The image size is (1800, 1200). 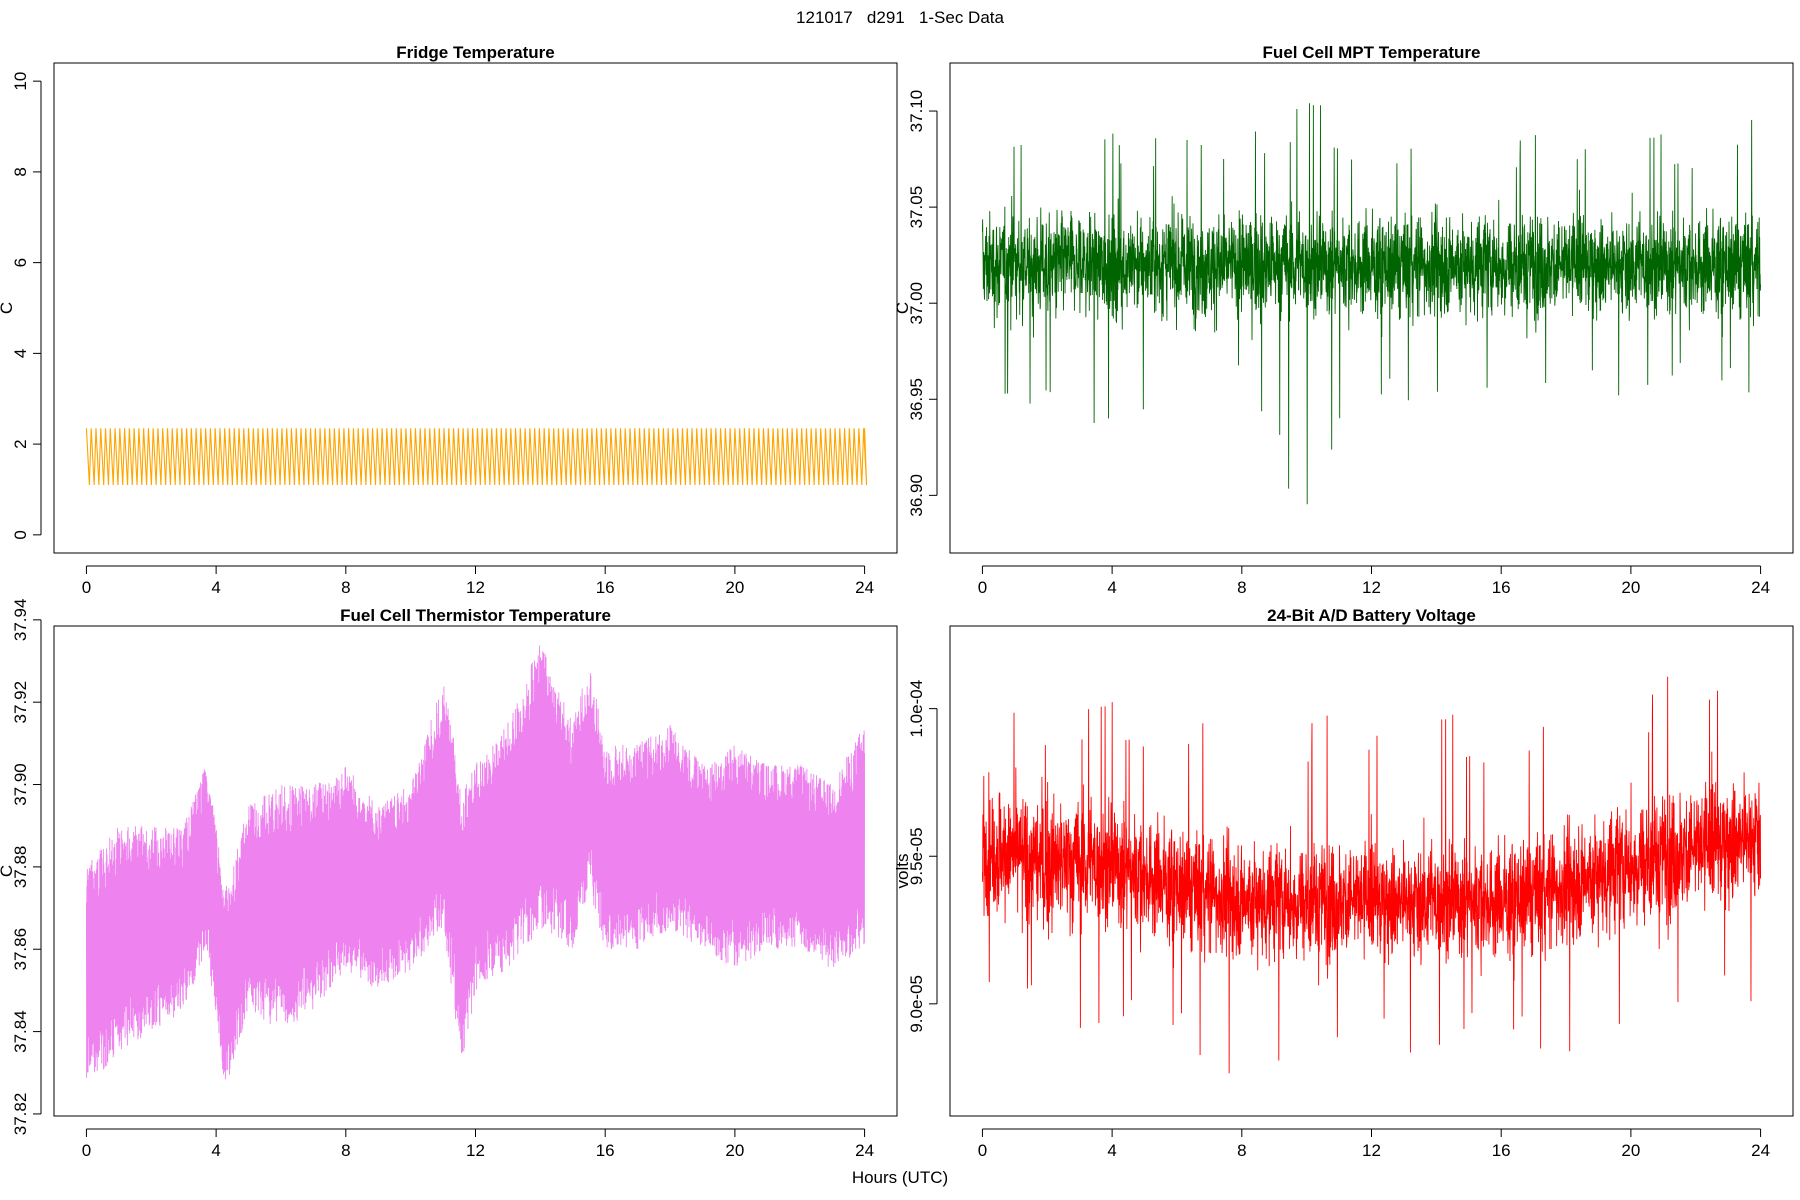 What do you see at coordinates (20, 949) in the screenshot?
I see `y-tick-label: 37.86` at bounding box center [20, 949].